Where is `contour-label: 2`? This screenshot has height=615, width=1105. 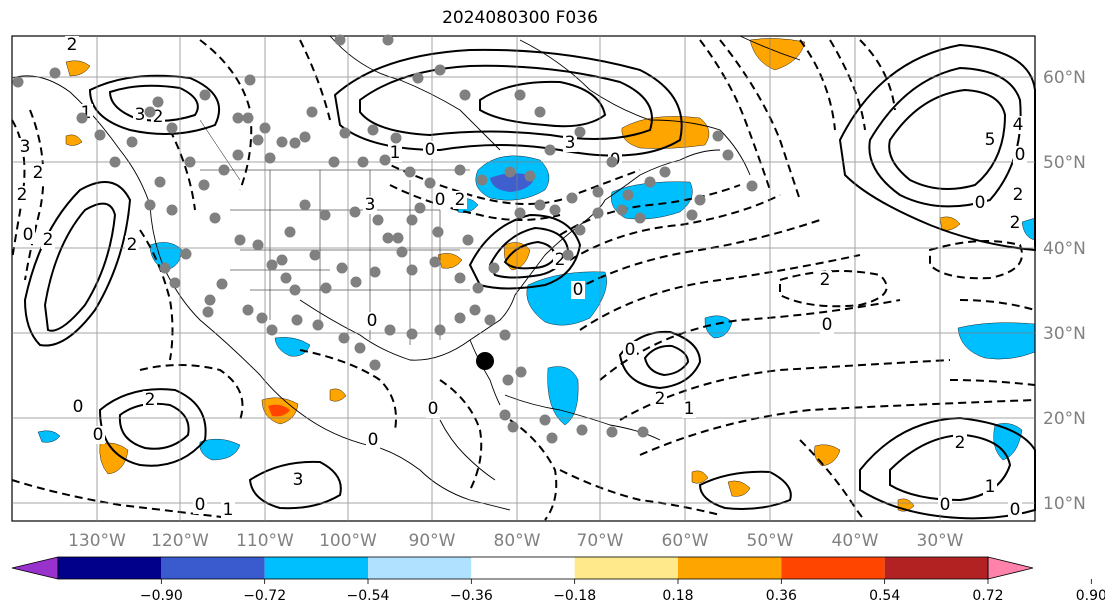 contour-label: 2 is located at coordinates (960, 443).